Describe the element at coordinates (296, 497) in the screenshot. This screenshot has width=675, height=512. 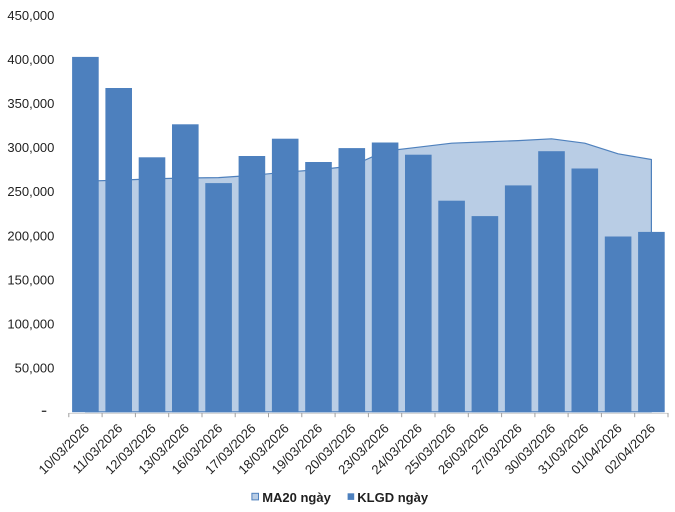
I see `svg-text: MA20 ngày` at that location.